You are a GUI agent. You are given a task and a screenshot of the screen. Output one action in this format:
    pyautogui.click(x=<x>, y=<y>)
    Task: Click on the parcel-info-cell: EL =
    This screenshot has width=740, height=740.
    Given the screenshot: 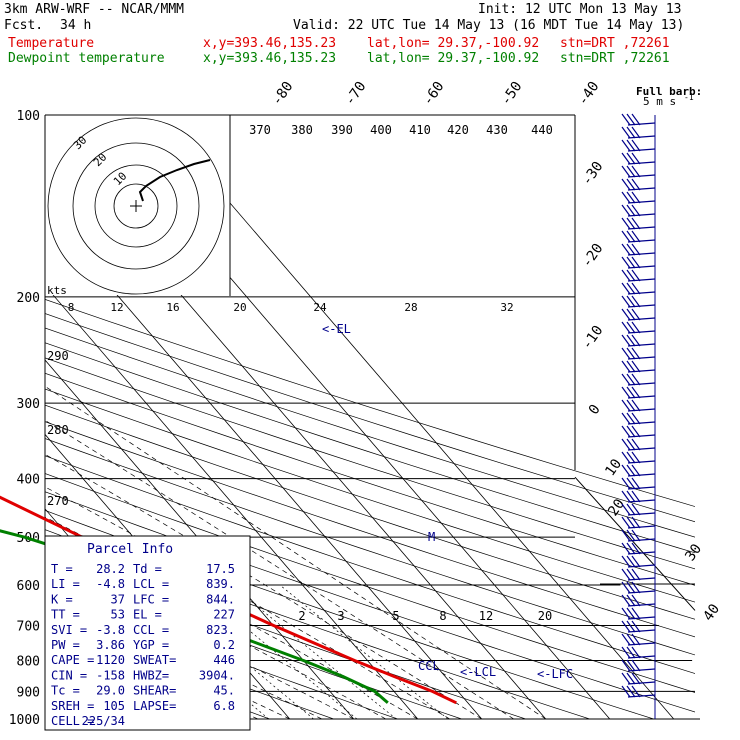 What is the action you would take?
    pyautogui.click(x=147, y=615)
    